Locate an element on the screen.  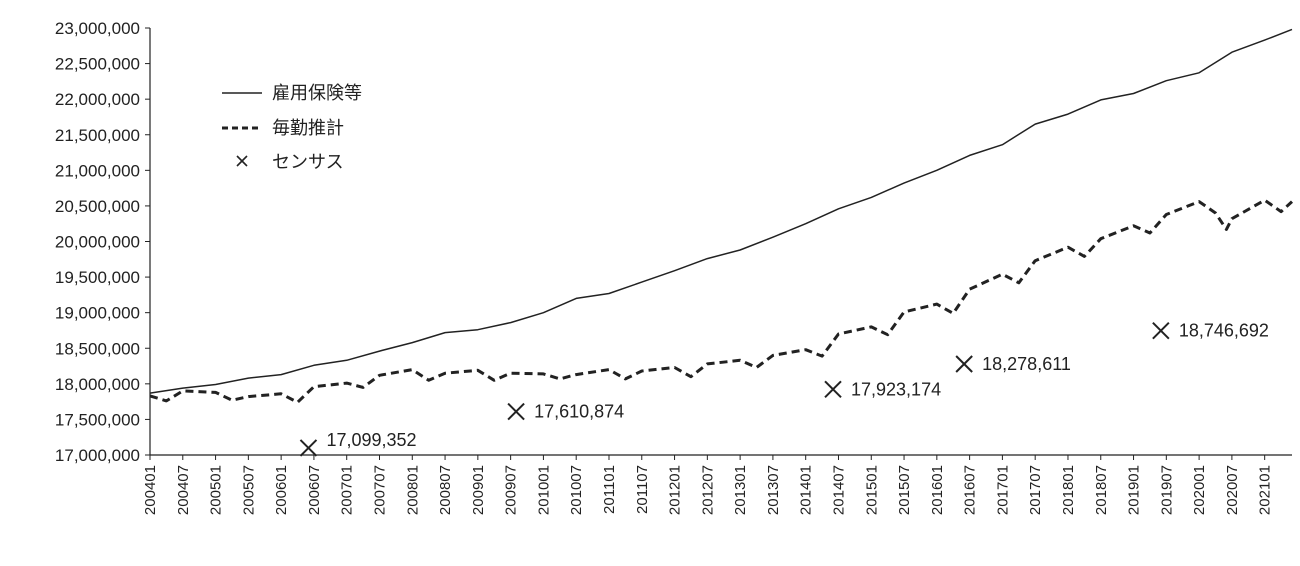
x-tick-label: 201007 is located at coordinates (576, 490).